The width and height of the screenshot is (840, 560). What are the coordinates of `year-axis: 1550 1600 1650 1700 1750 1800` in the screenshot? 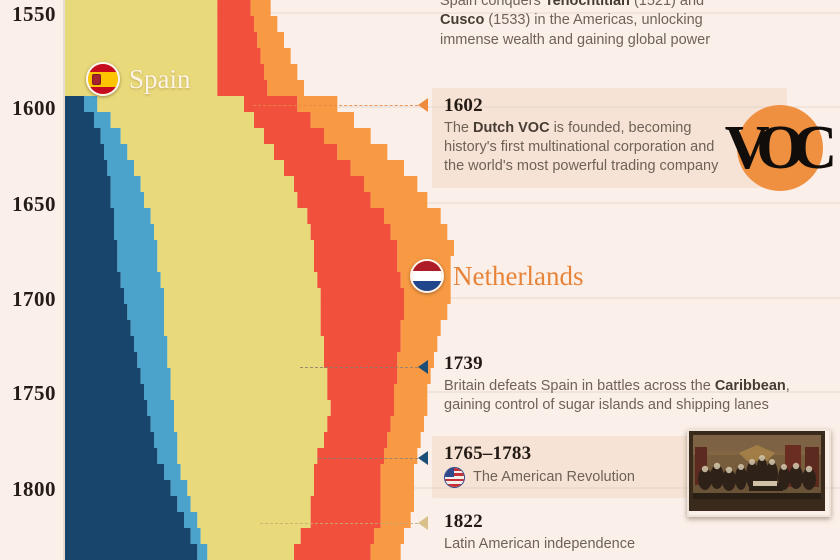 It's located at (32, 280).